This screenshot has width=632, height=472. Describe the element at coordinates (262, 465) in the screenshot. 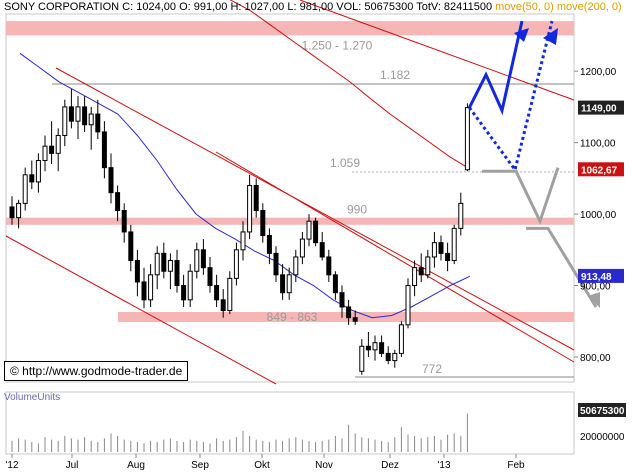

I see `x-tick-label: Okt` at that location.